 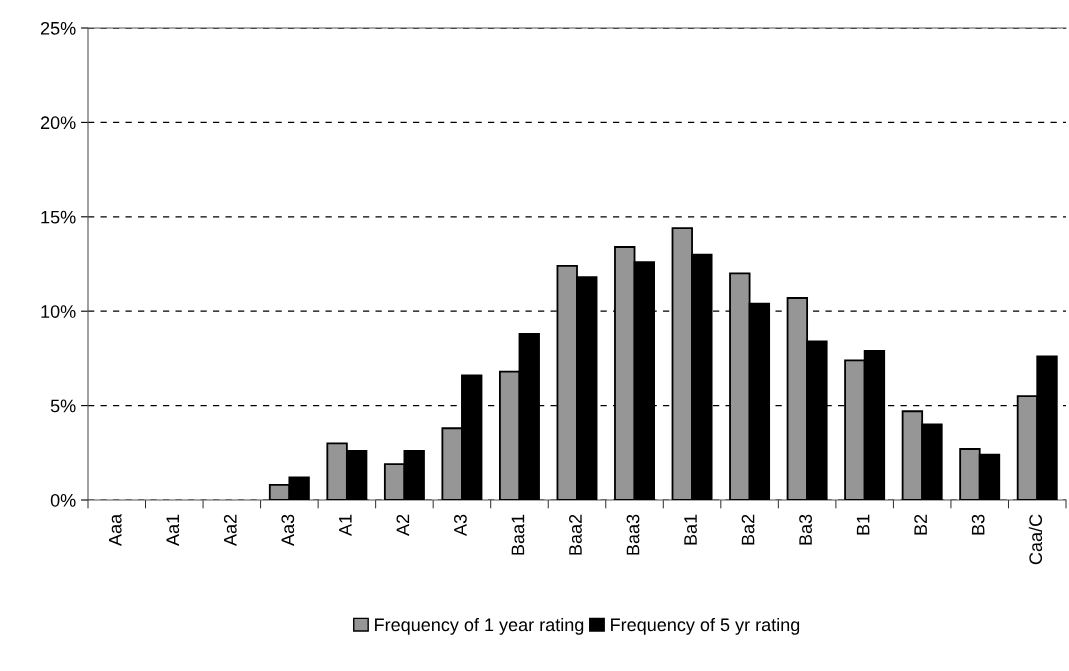 I want to click on legend-label: Frequency of 1 year rating, so click(x=479, y=626).